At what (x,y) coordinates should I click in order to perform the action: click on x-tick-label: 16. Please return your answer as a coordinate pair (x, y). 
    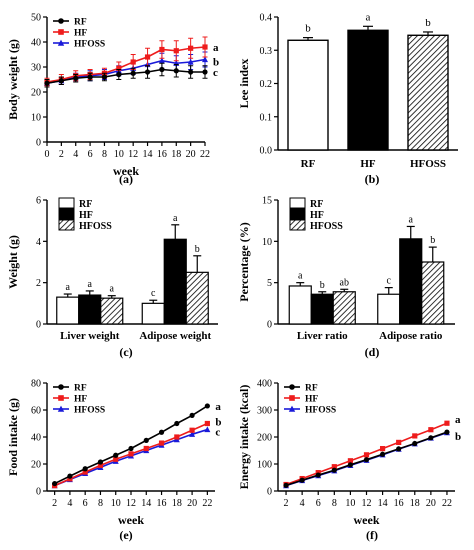
    Looking at the image, I should click on (399, 503).